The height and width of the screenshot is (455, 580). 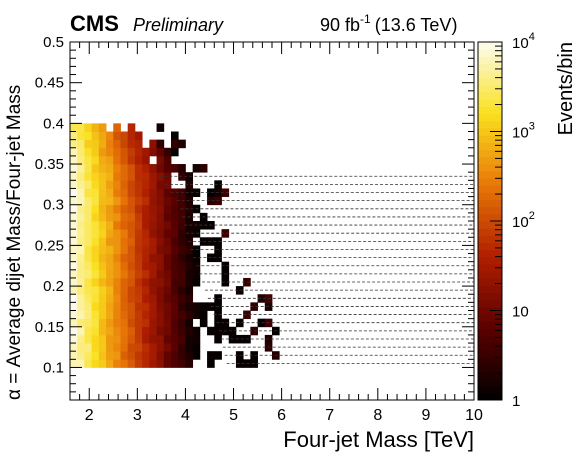 I want to click on x-tick-label: 2, so click(x=89, y=415).